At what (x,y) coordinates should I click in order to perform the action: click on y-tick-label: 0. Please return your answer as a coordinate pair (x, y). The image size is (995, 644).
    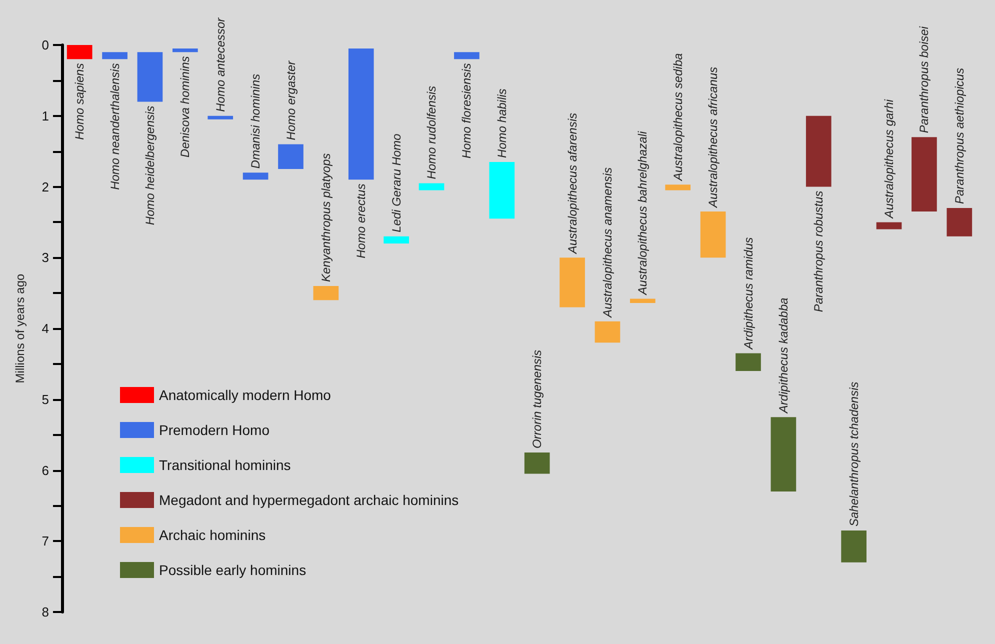
    Looking at the image, I should click on (45, 45).